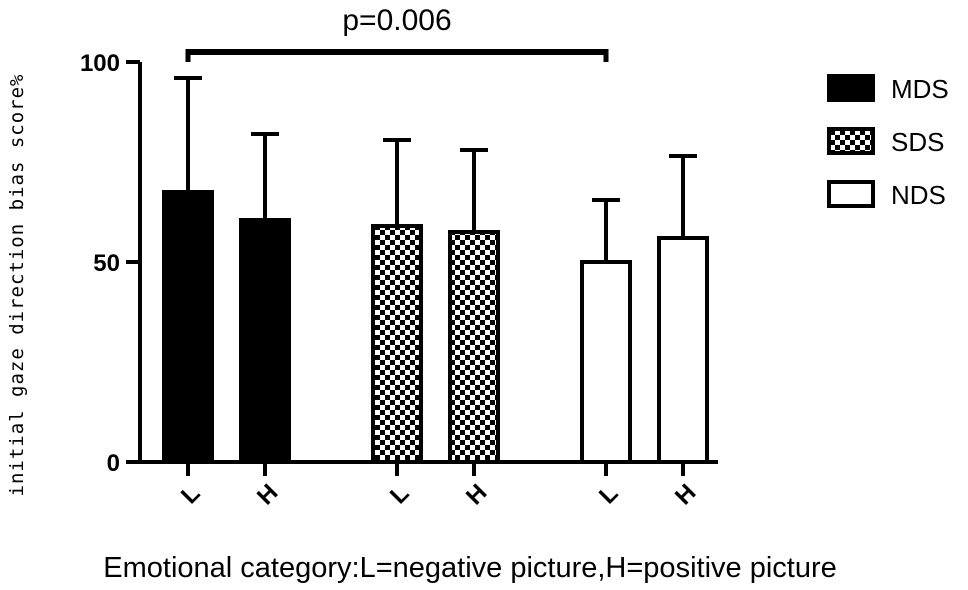 Image resolution: width=968 pixels, height=590 pixels. I want to click on y-ticks: 0 50 100, so click(110, 263).